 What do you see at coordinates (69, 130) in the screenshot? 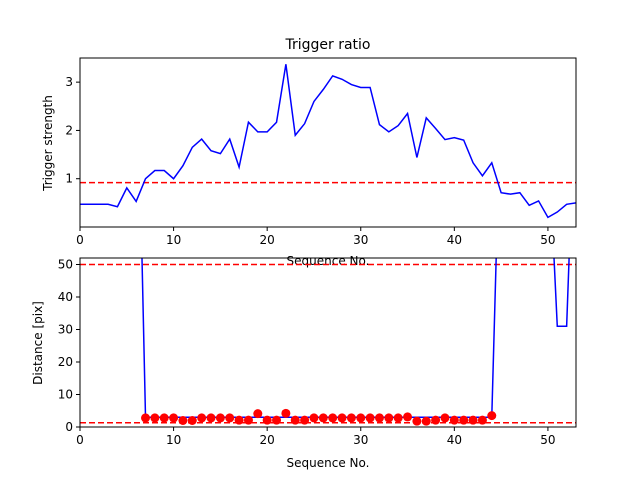
I see `y-tick-label: 2` at bounding box center [69, 130].